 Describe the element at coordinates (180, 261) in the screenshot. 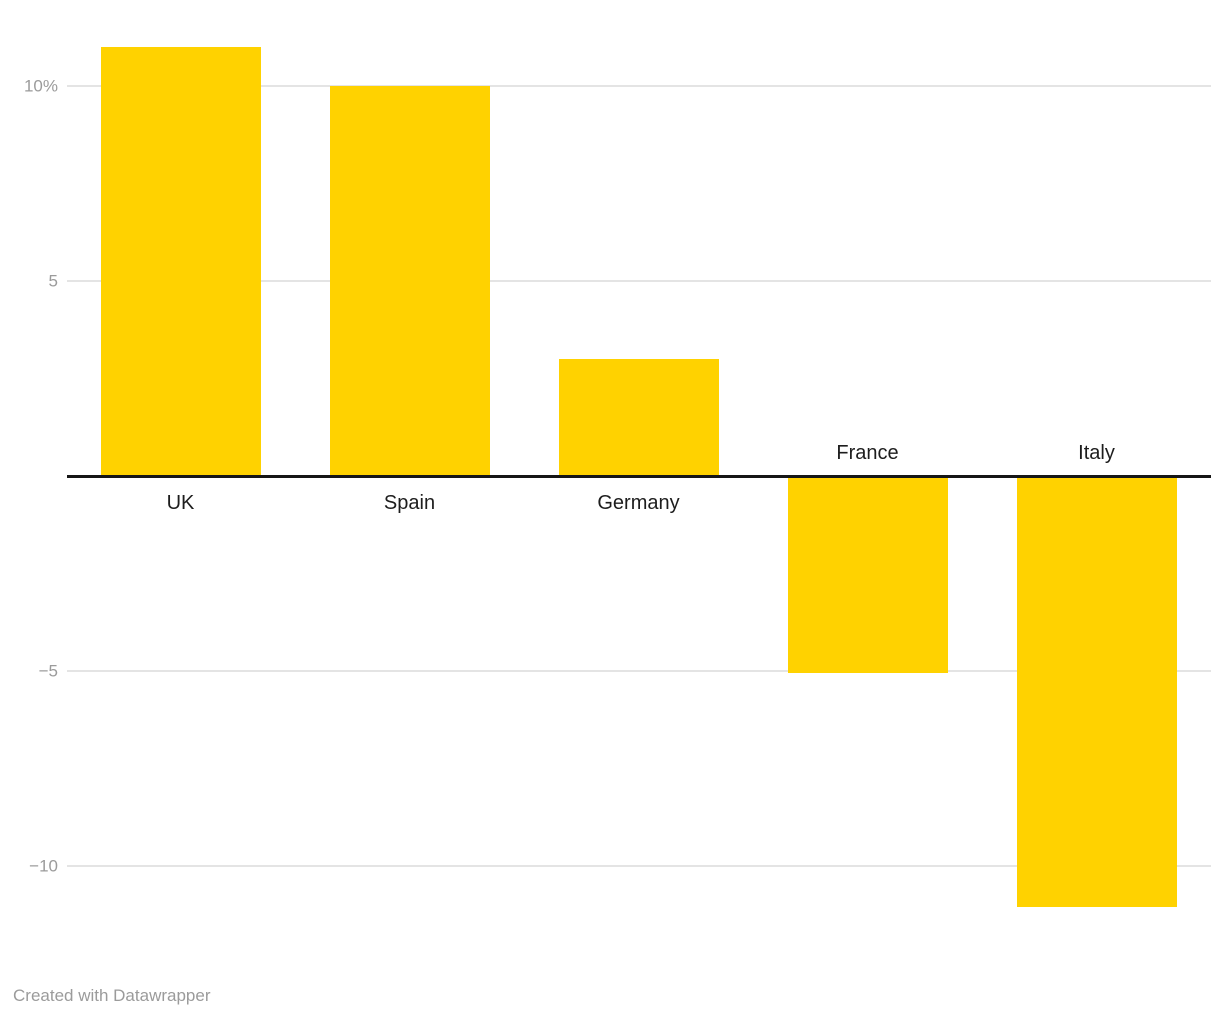

I see `bar-uk` at that location.